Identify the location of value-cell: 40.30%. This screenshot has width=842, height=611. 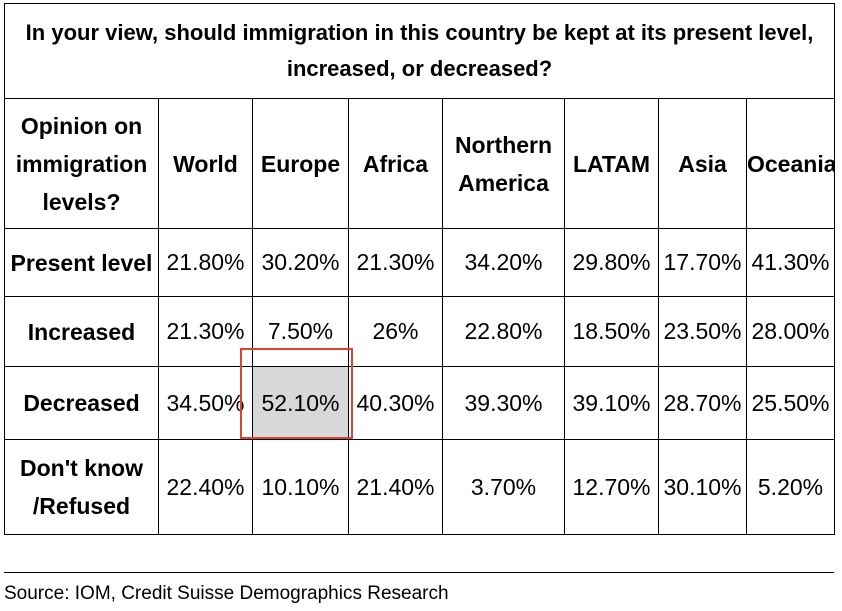
(395, 403).